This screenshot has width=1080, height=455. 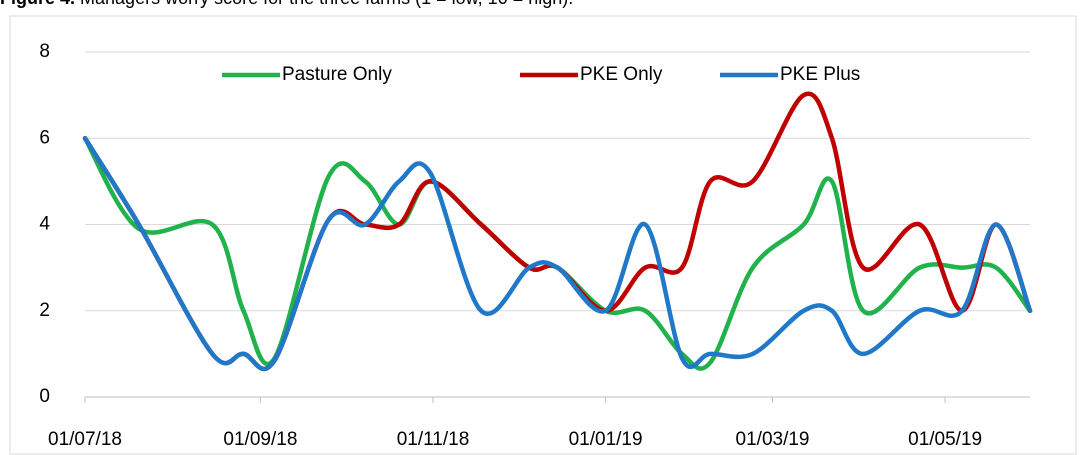 I want to click on y-tick-label: 8, so click(x=44, y=51).